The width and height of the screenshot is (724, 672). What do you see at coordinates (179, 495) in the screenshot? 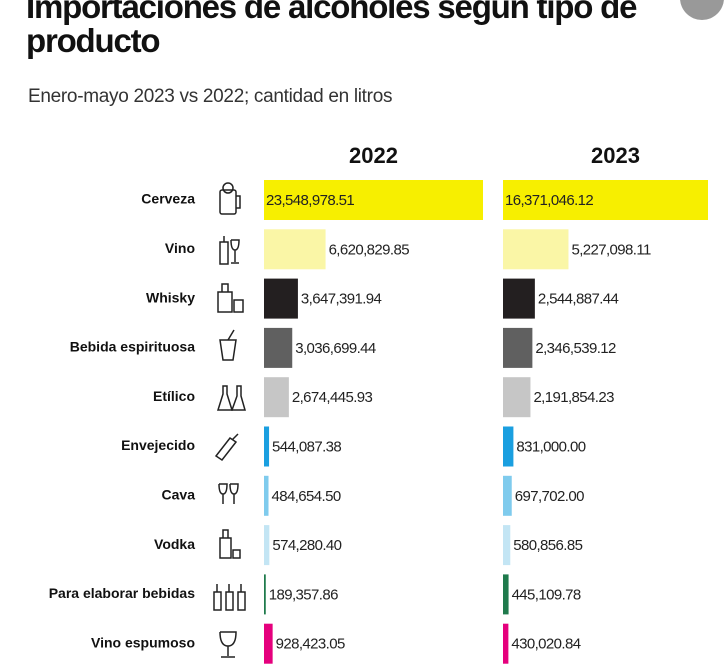
I see `category-label: Cava` at bounding box center [179, 495].